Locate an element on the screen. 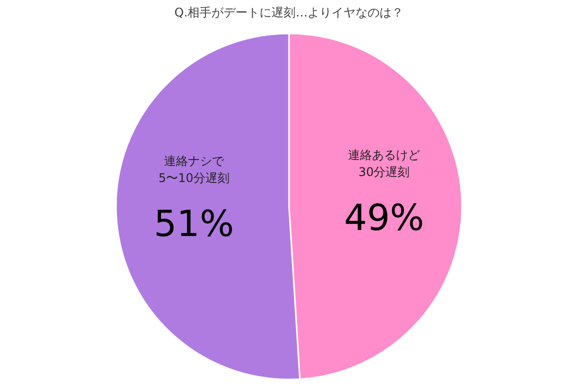 The image size is (577, 392). chart-title: Q.相手がデートに遅刻…よりイヤなのは？ is located at coordinates (289, 13).